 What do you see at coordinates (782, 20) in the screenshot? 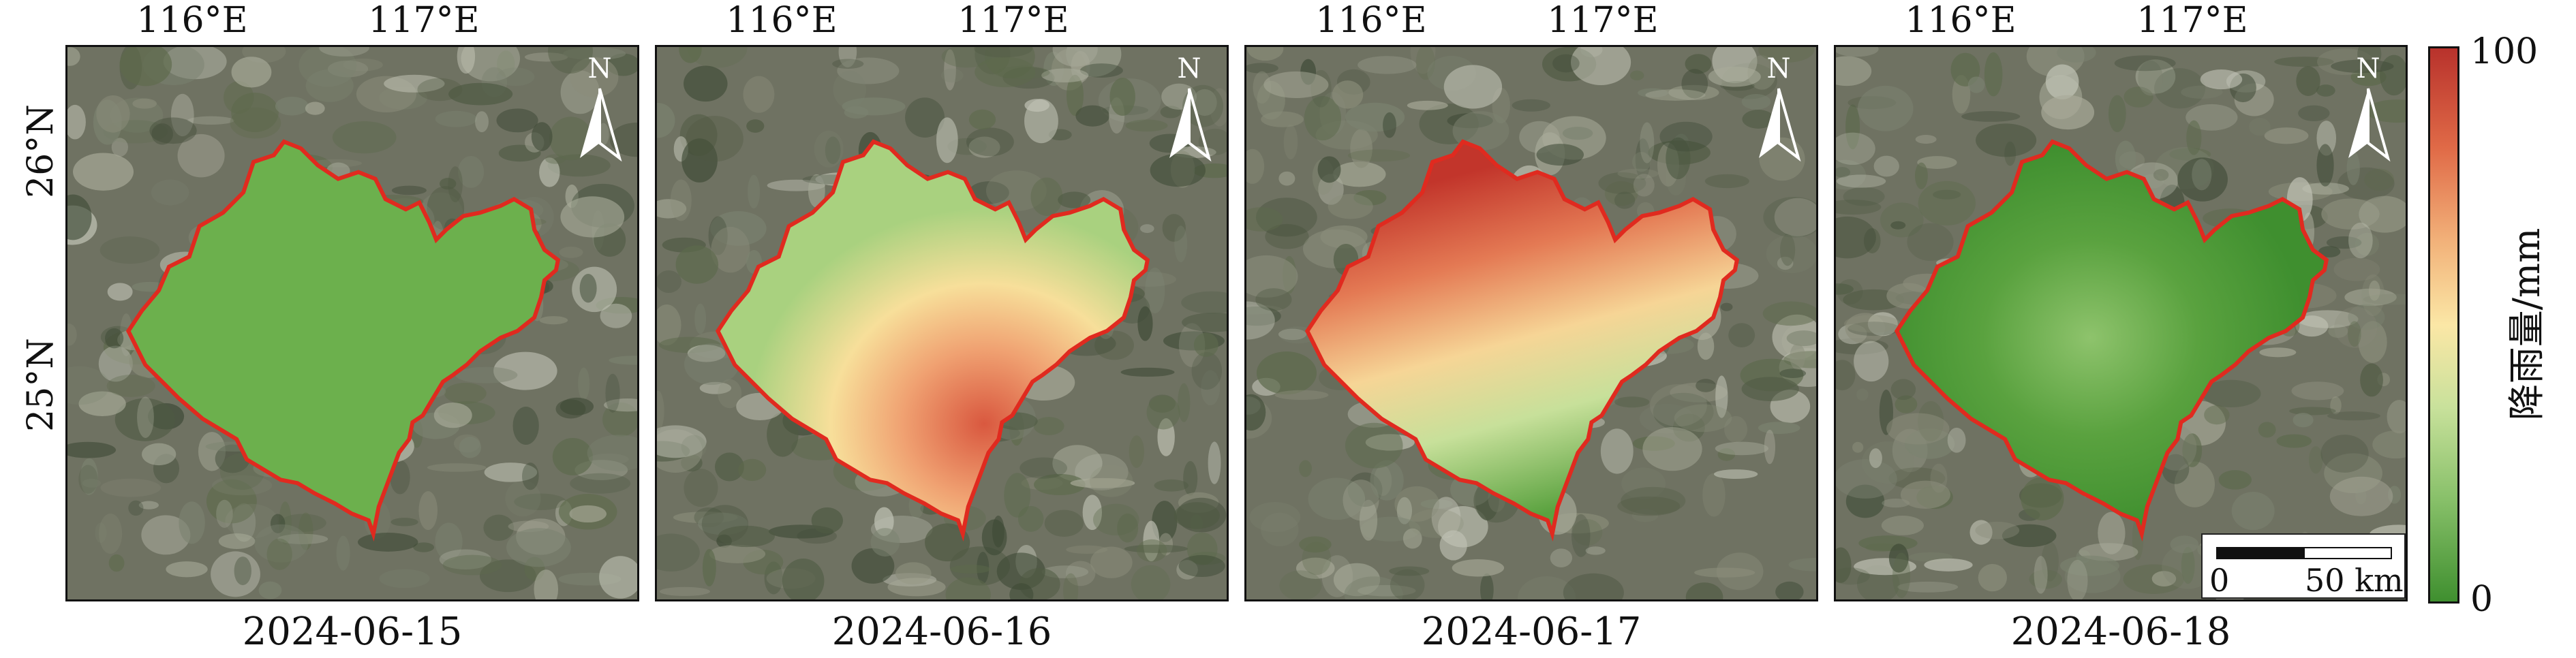
I see `lon-tick-panel2-116: 116°E` at bounding box center [782, 20].